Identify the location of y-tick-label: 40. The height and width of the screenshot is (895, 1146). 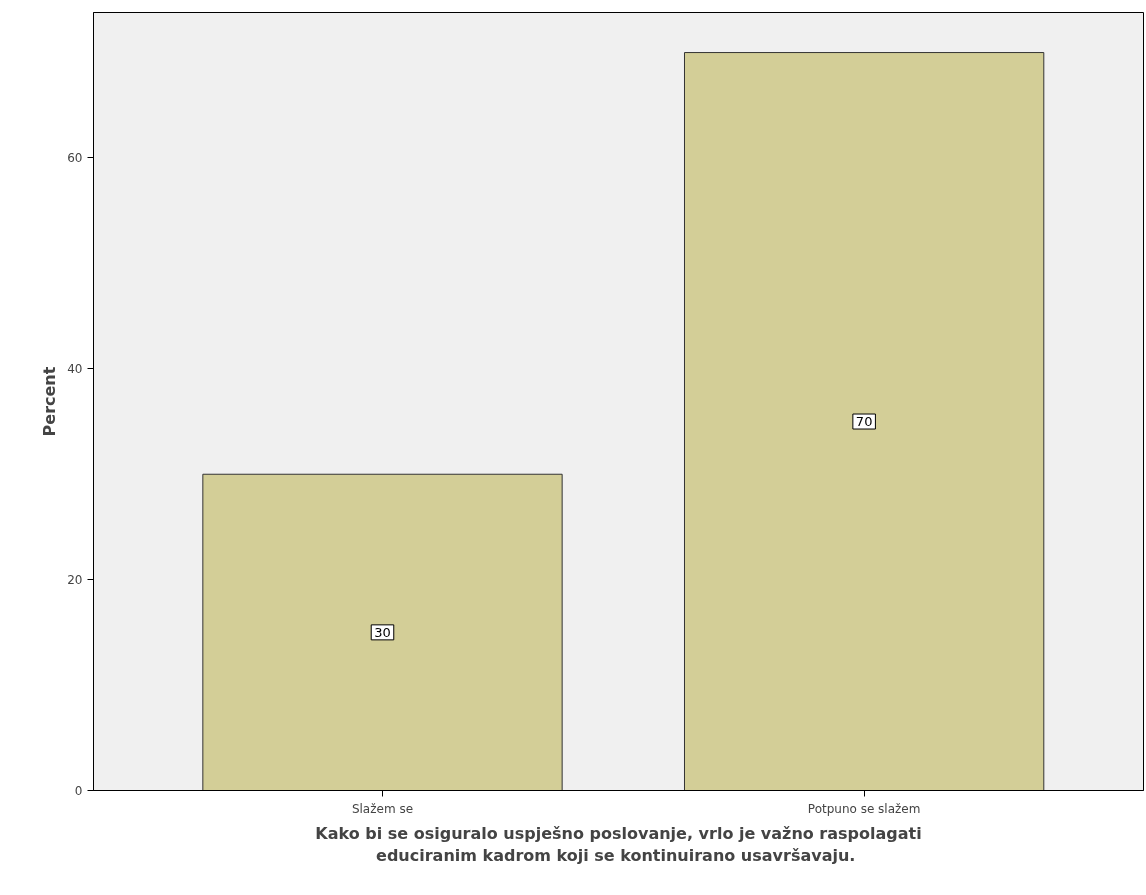
(75, 369).